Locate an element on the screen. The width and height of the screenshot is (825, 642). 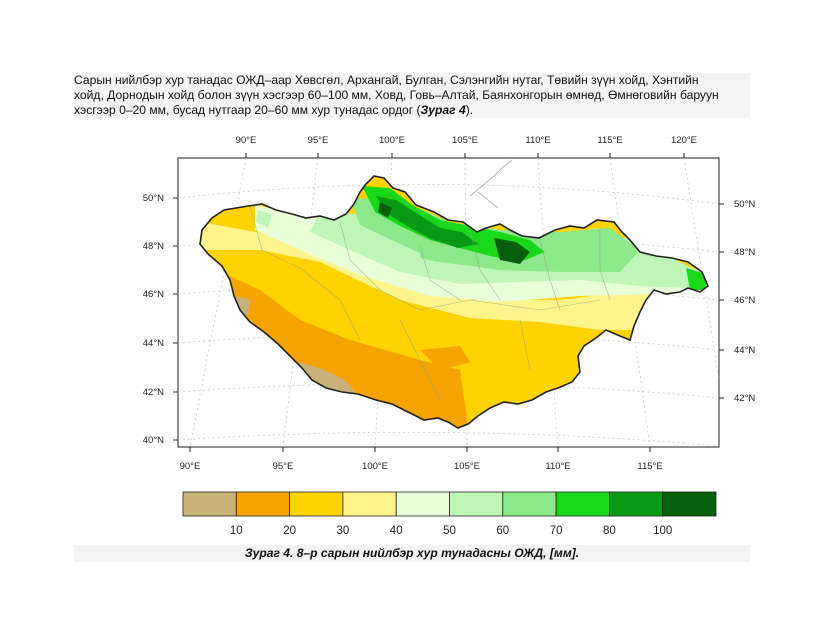
bottom-lon-label: 95°E is located at coordinates (283, 466).